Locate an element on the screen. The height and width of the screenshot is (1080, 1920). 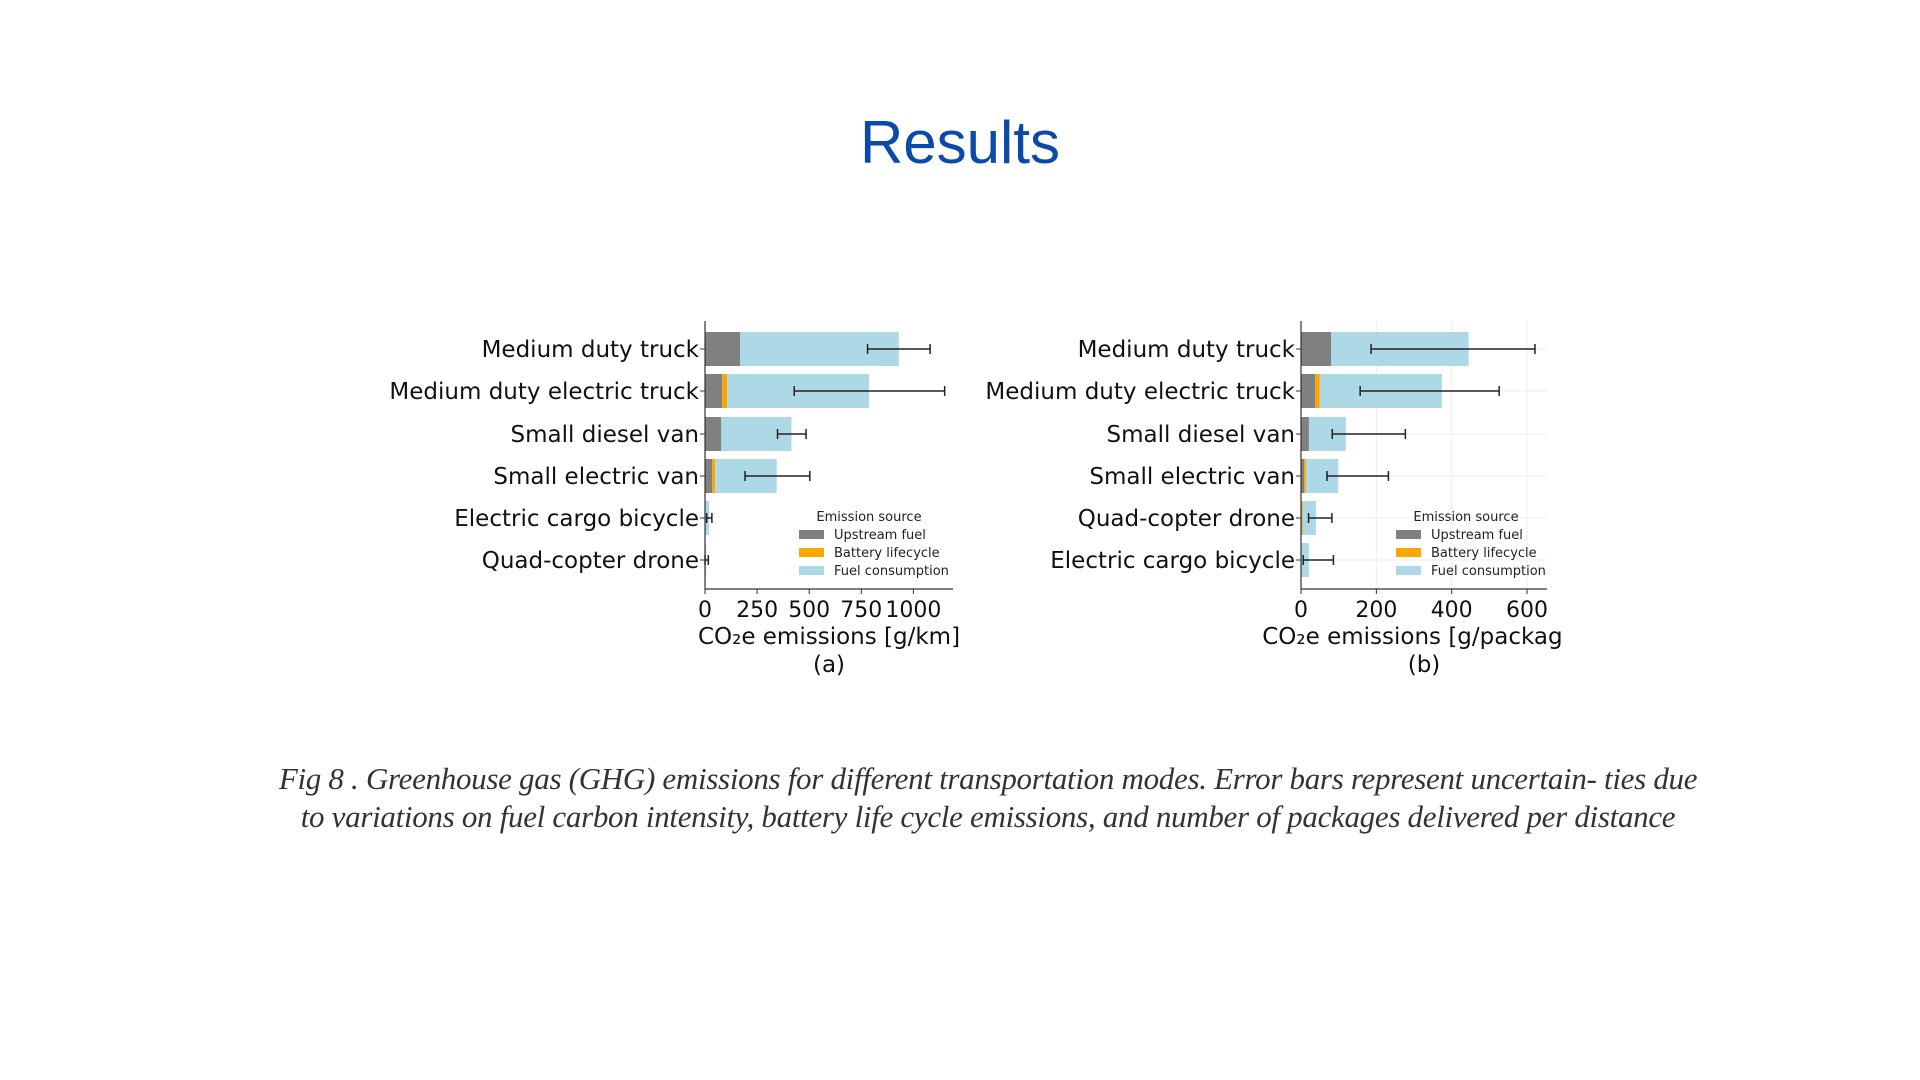
x-tick-label: 200 is located at coordinates (1376, 610).